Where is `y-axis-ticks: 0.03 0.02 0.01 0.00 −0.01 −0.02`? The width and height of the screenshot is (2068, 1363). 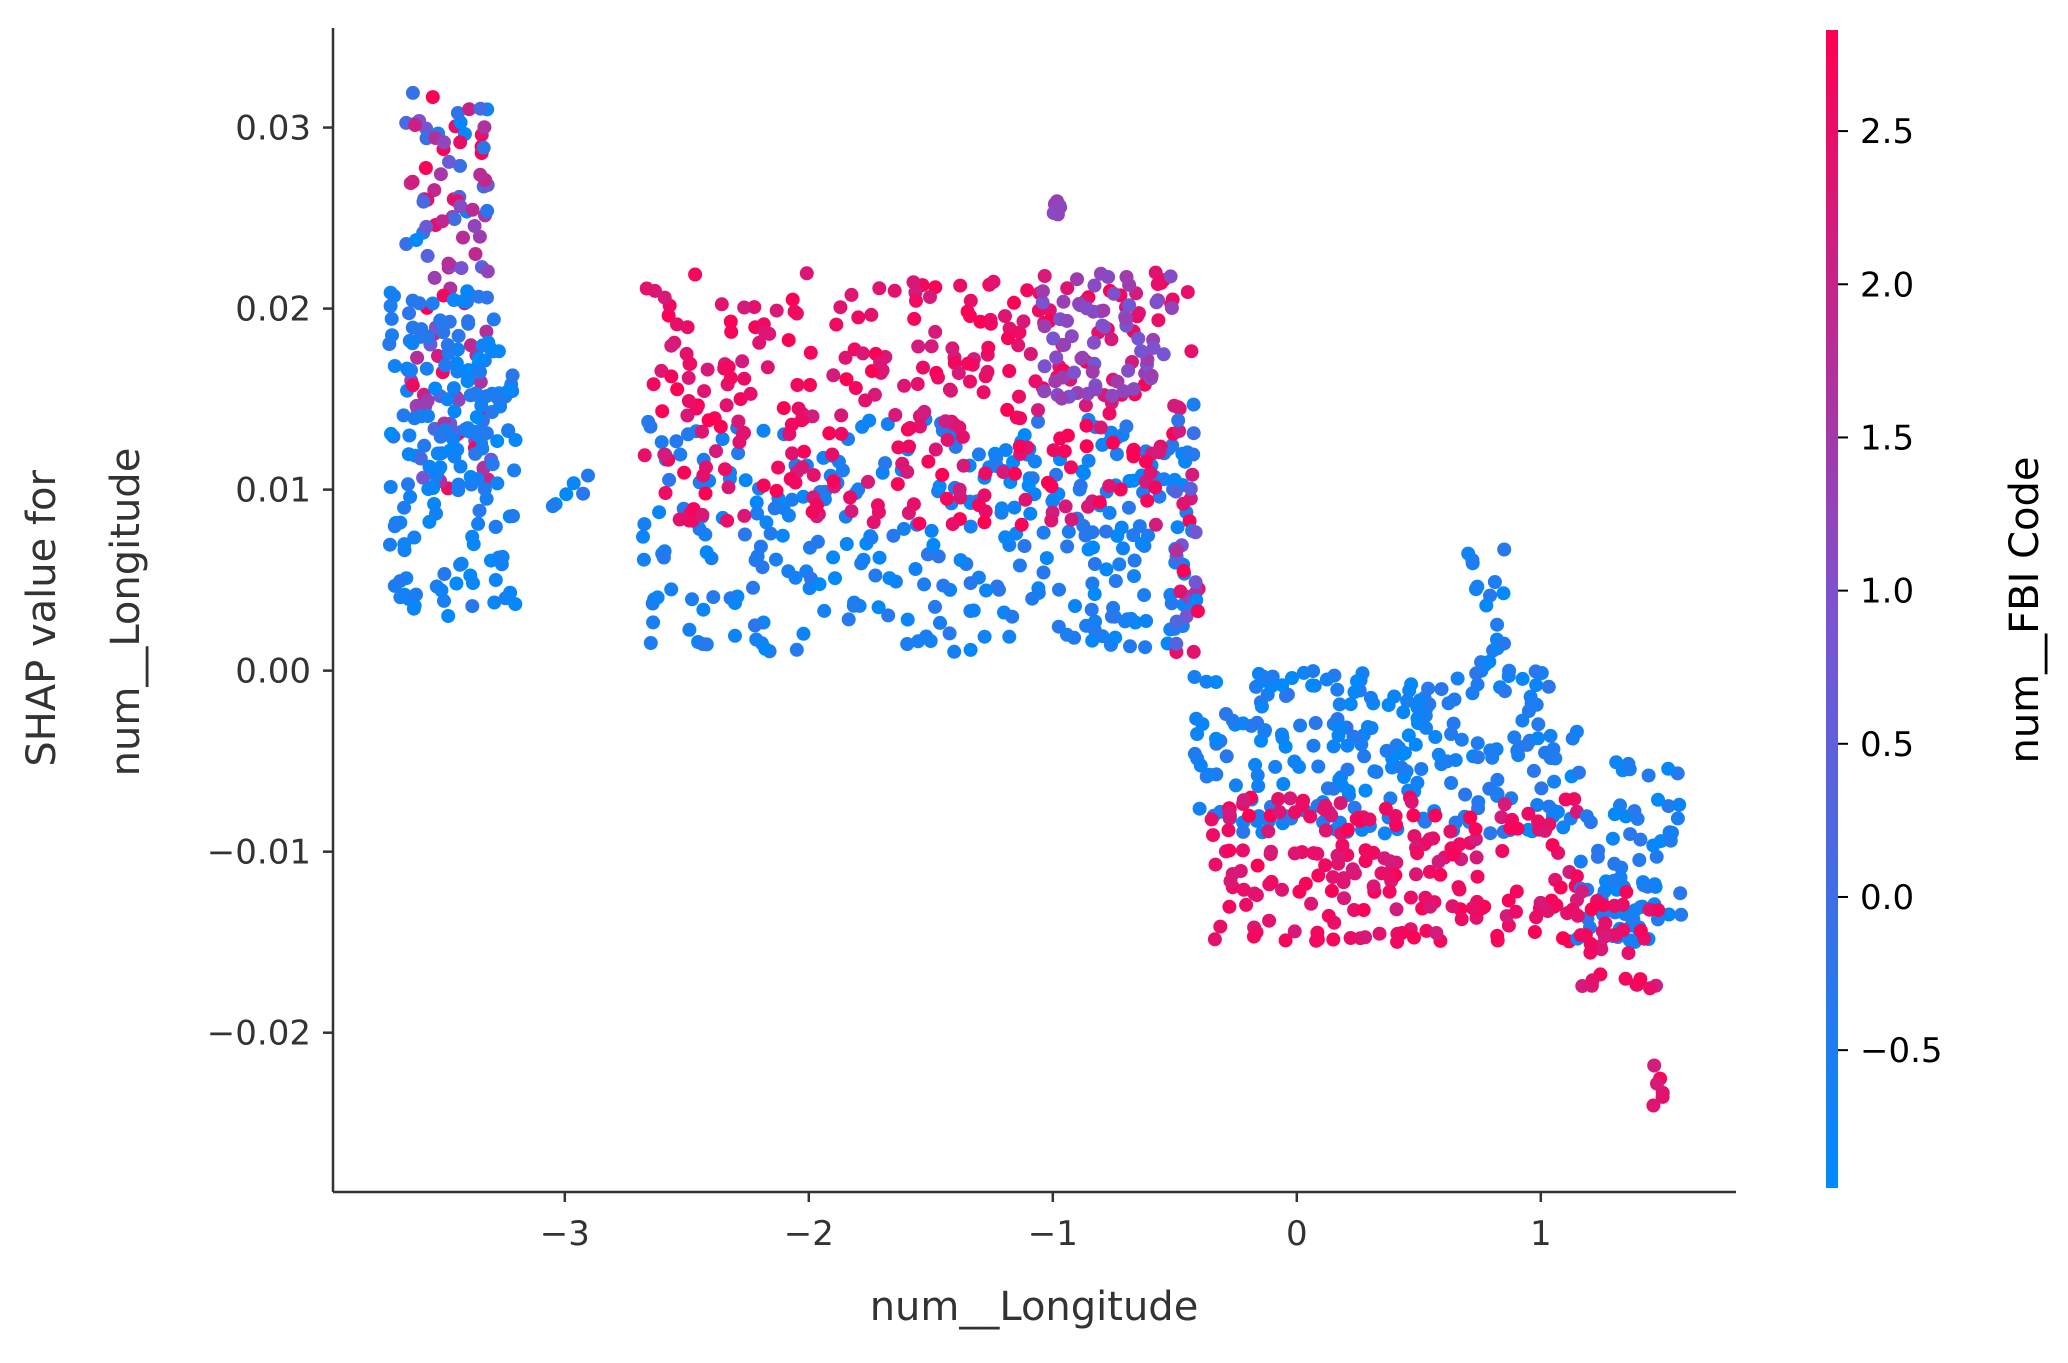 y-axis-ticks: 0.03 0.02 0.01 0.00 −0.01 −0.02 is located at coordinates (270, 581).